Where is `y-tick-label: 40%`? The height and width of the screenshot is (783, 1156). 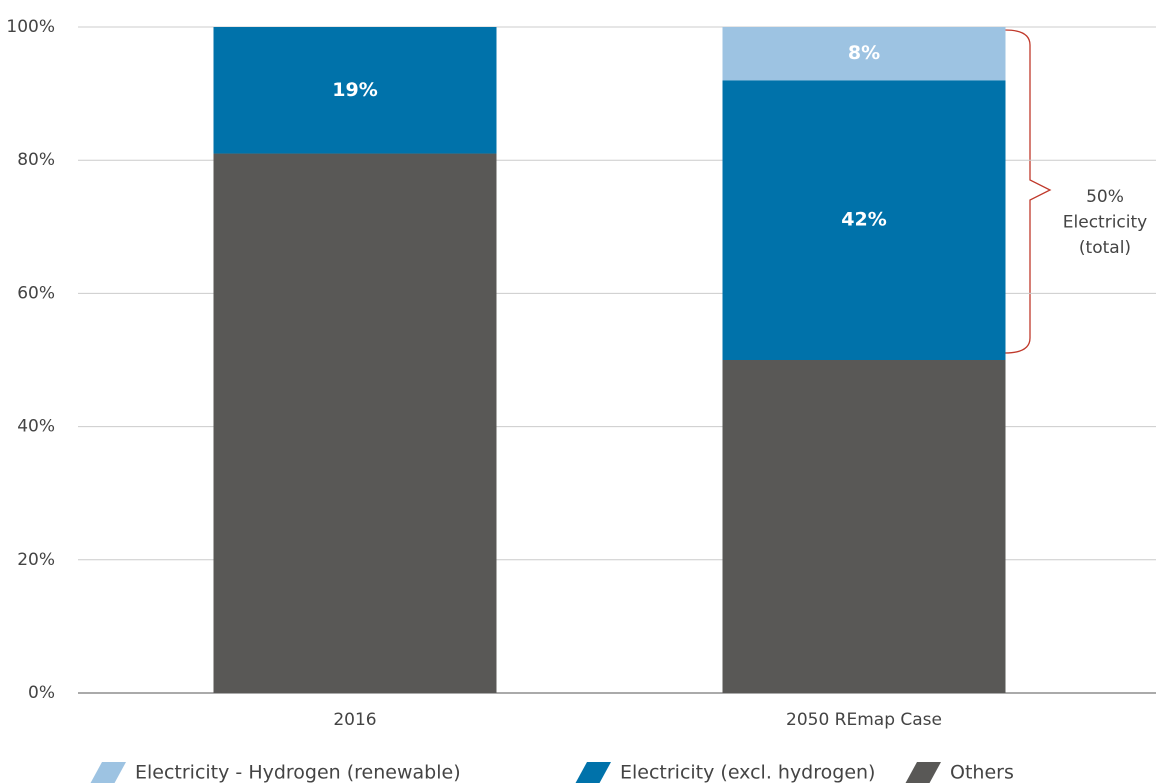
y-tick-label: 40% is located at coordinates (36, 427).